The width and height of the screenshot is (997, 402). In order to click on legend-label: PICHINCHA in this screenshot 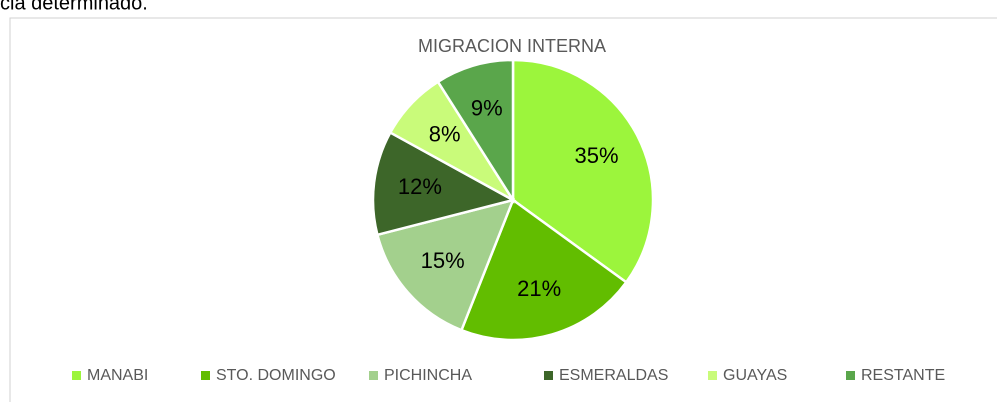, I will do `click(428, 375)`.